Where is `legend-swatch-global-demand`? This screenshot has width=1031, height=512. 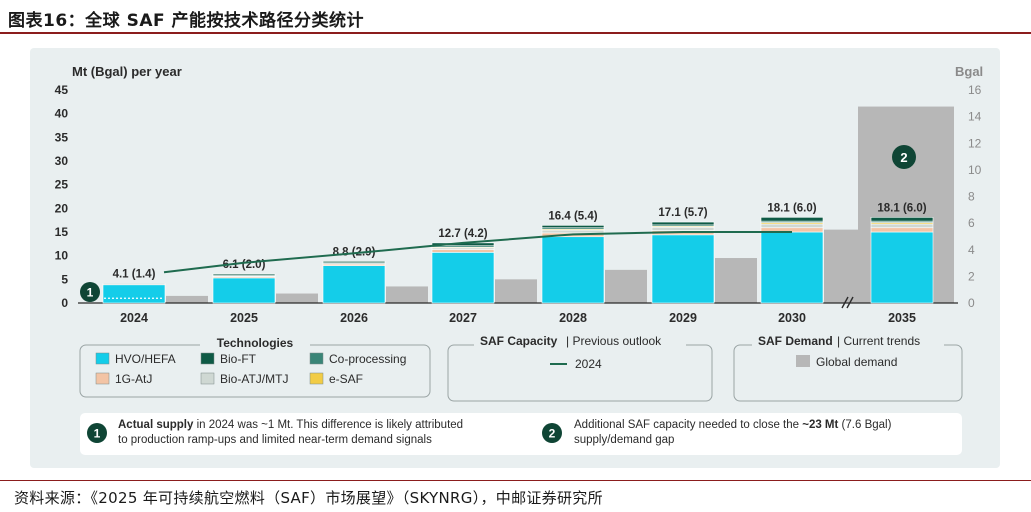
legend-swatch-global-demand is located at coordinates (803, 361).